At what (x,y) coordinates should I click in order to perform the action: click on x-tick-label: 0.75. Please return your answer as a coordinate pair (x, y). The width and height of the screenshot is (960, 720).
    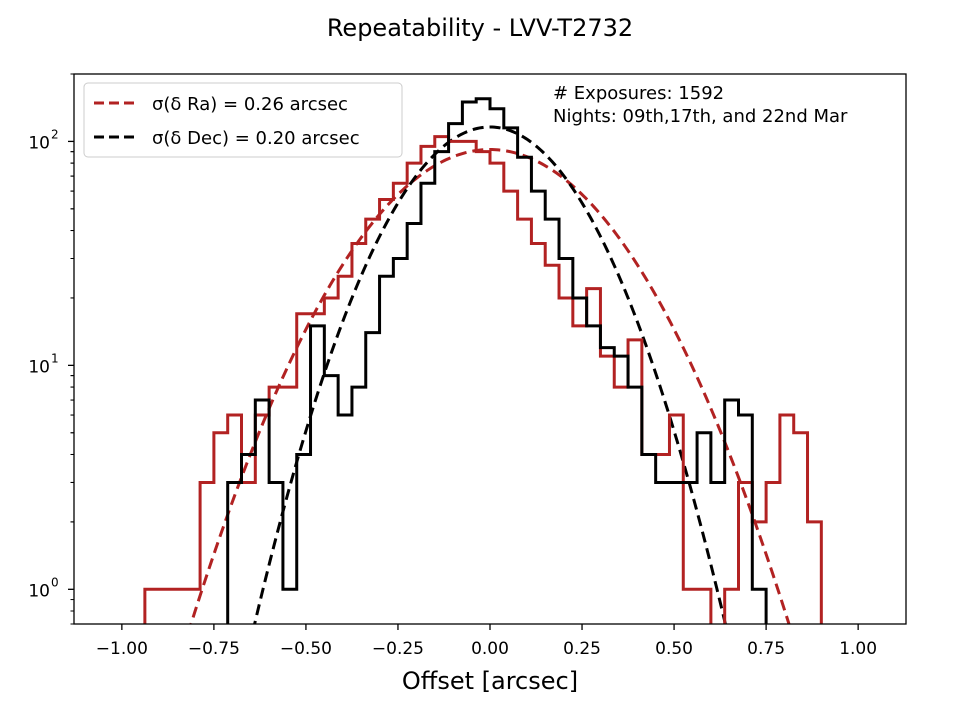
    Looking at the image, I should click on (766, 649).